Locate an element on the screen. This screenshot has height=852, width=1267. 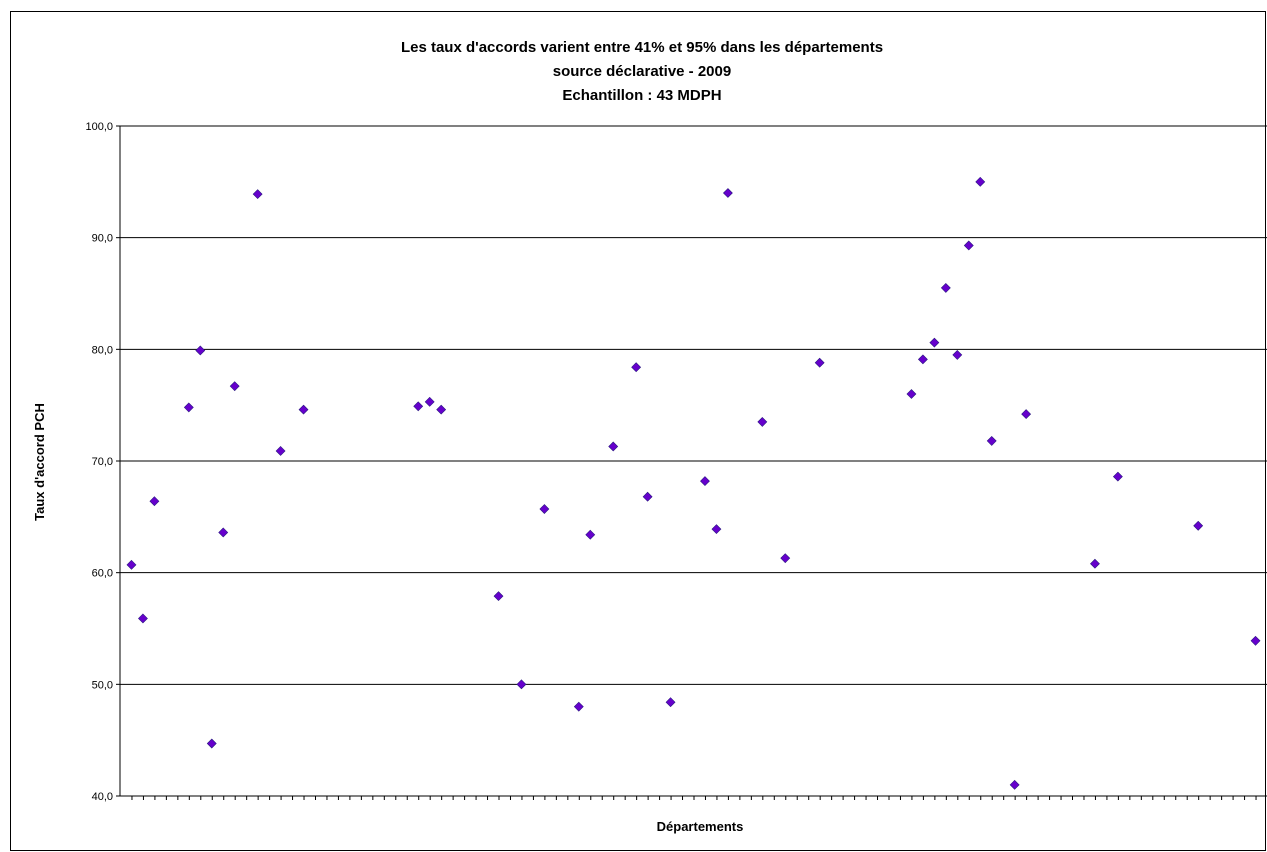
y-tick-label: 70,0 is located at coordinates (102, 462).